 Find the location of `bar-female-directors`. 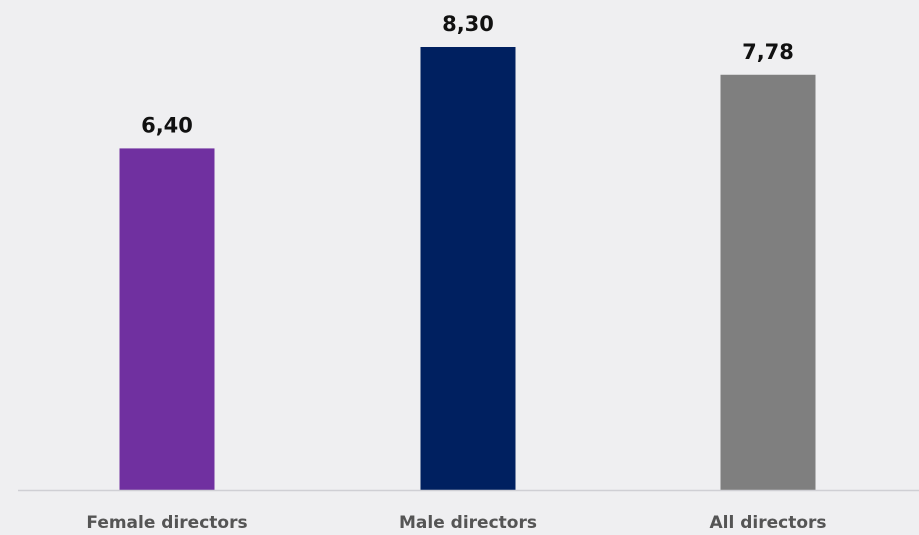

bar-female-directors is located at coordinates (167, 319).